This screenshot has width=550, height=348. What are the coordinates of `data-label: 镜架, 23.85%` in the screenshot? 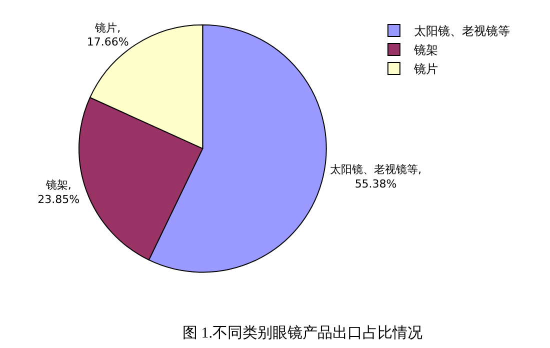 It's located at (59, 192).